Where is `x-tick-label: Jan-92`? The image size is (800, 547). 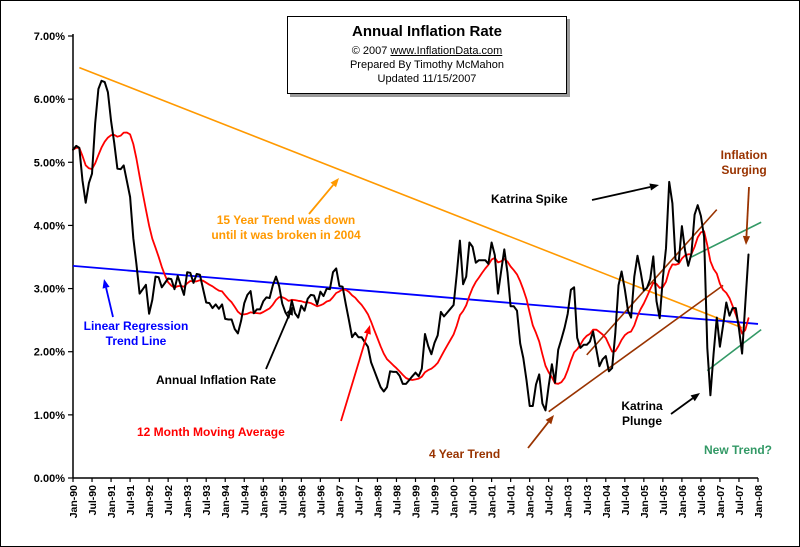 x-tick-label: Jan-92 is located at coordinates (150, 501).